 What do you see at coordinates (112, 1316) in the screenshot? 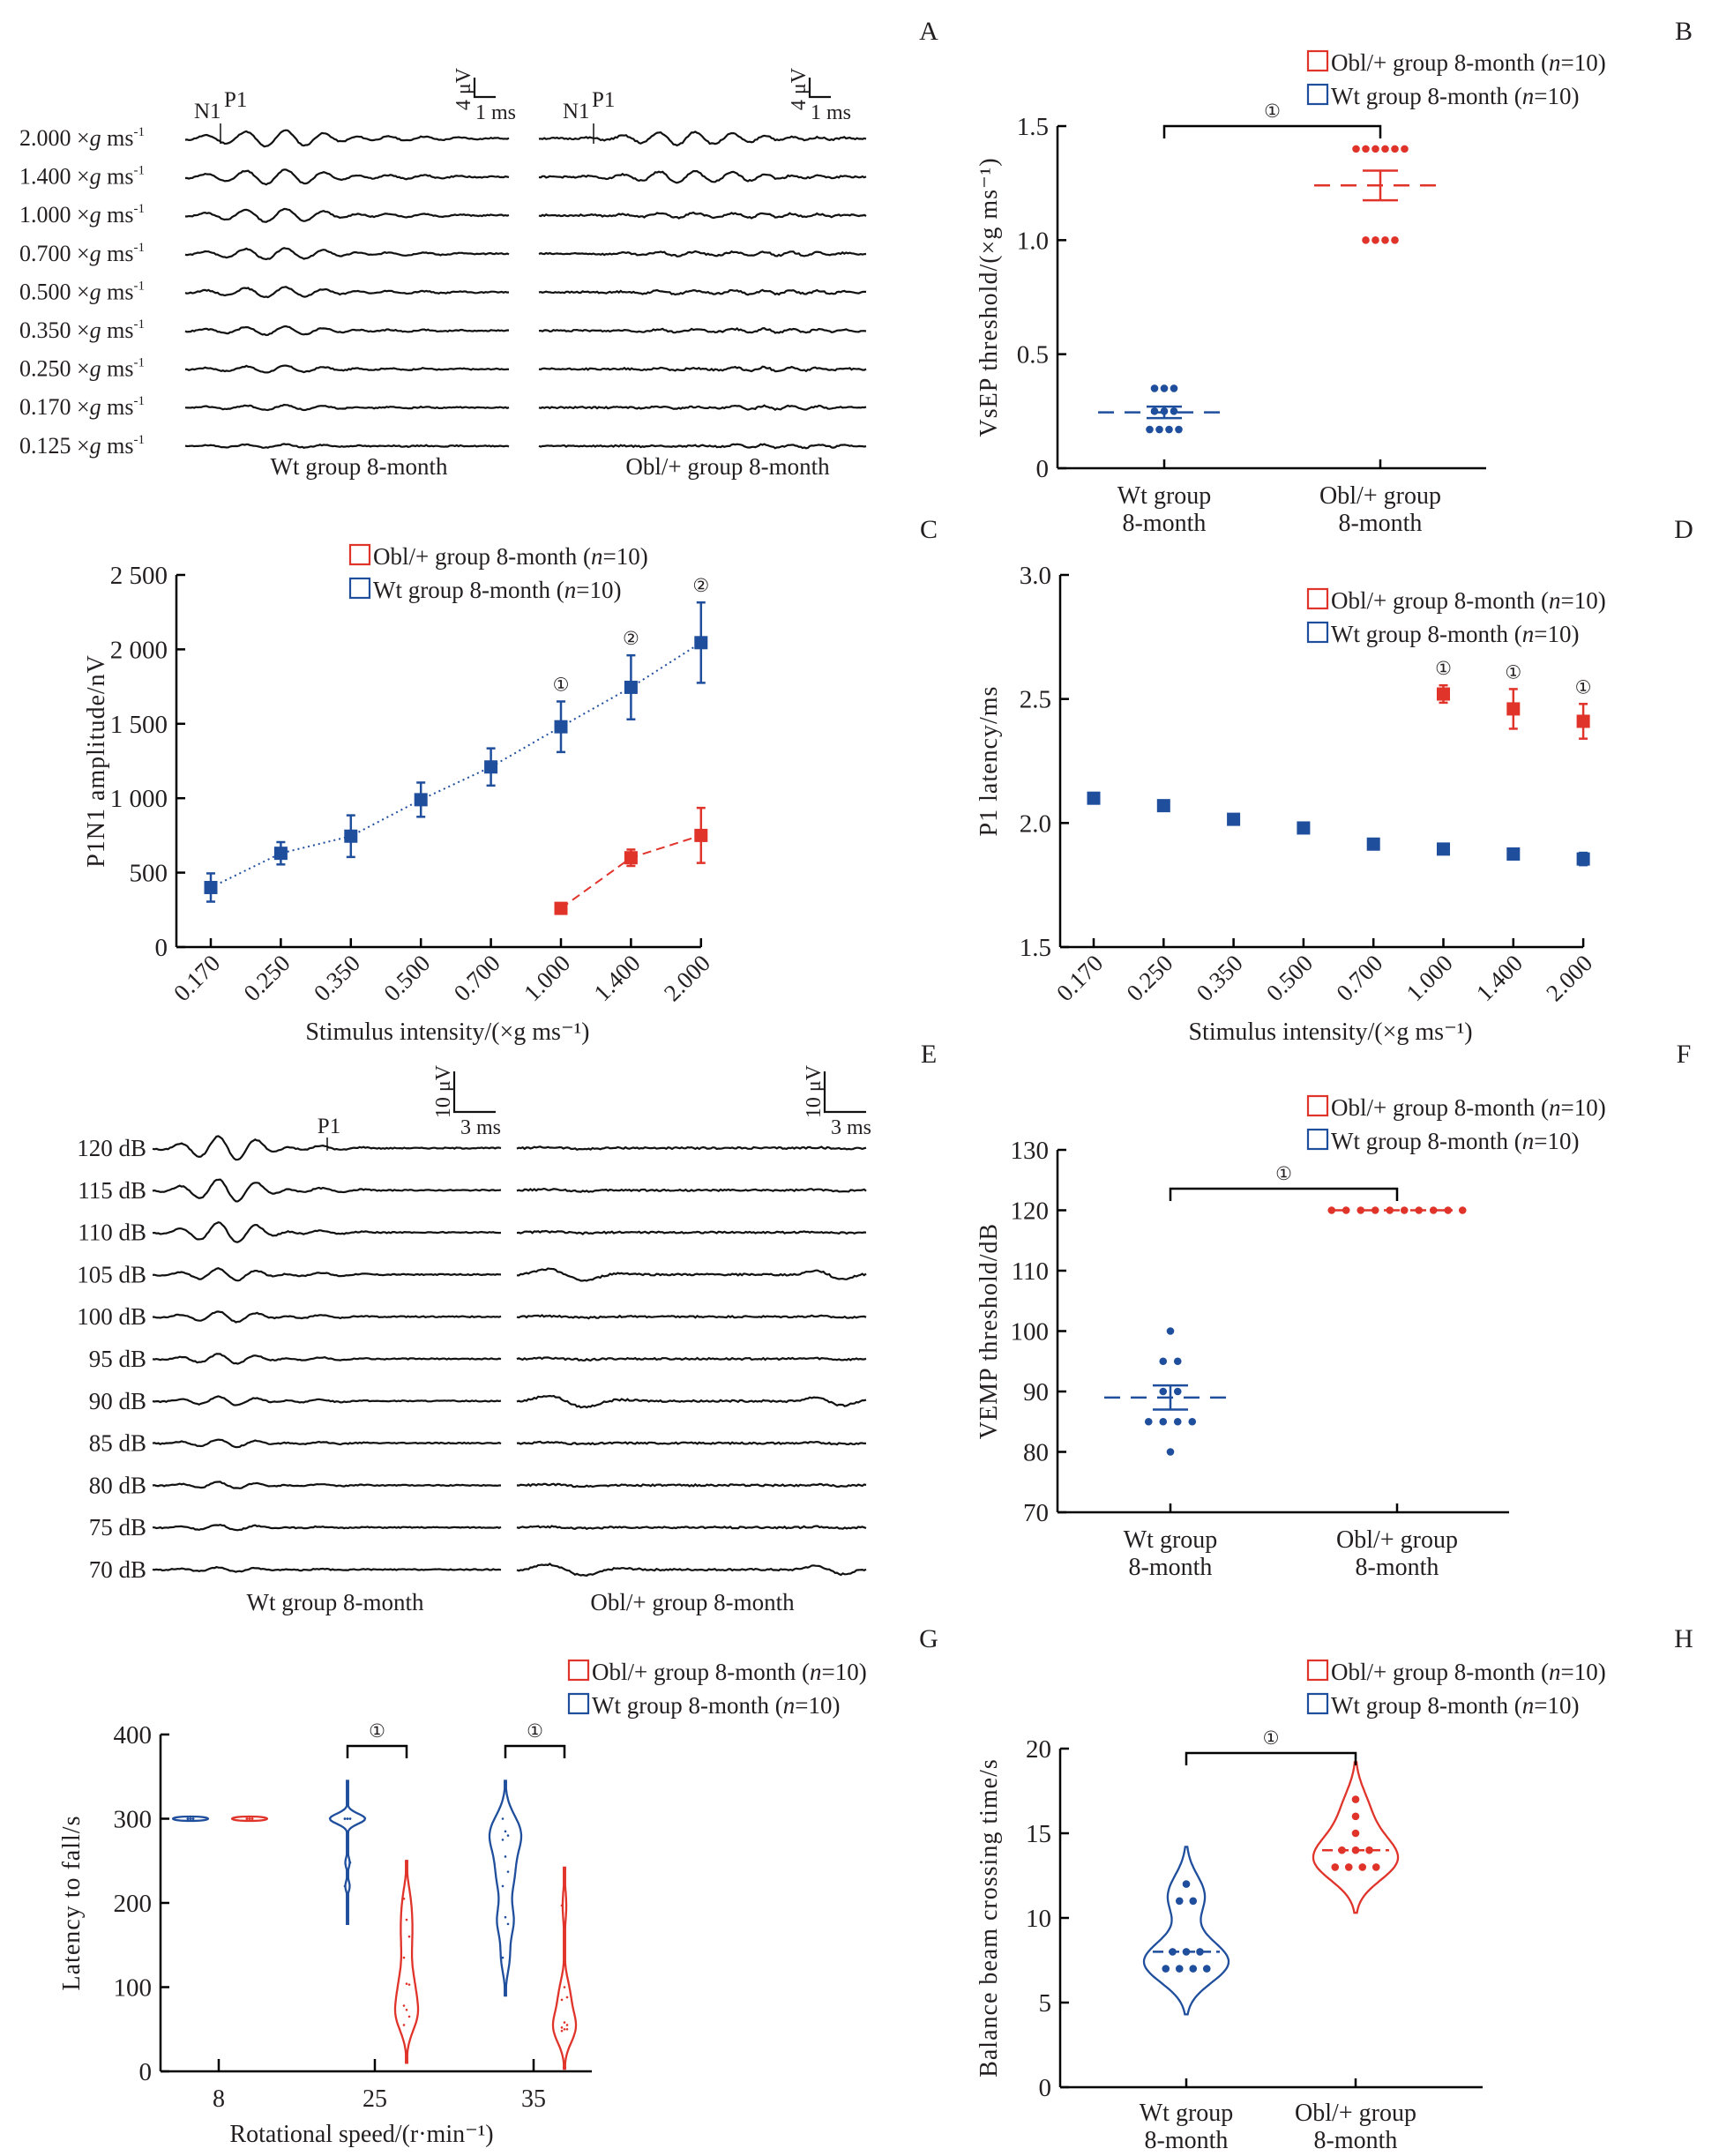
I see `row-label-intensity: 100 dB` at bounding box center [112, 1316].